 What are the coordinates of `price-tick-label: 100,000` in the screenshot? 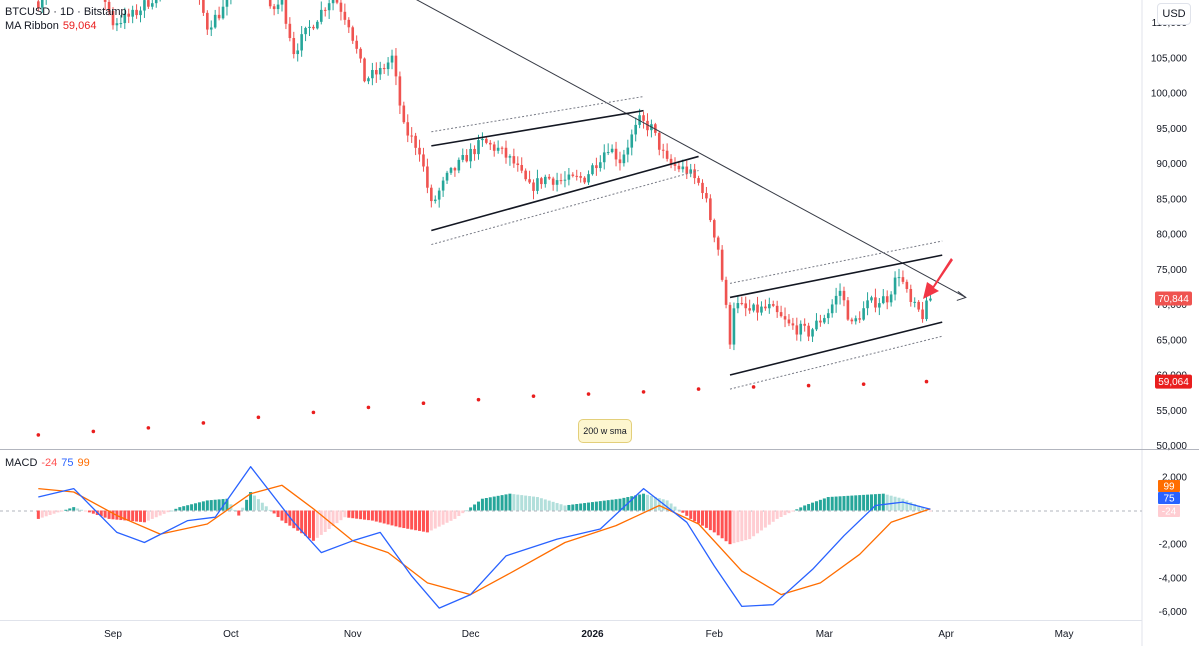 It's located at (1169, 94).